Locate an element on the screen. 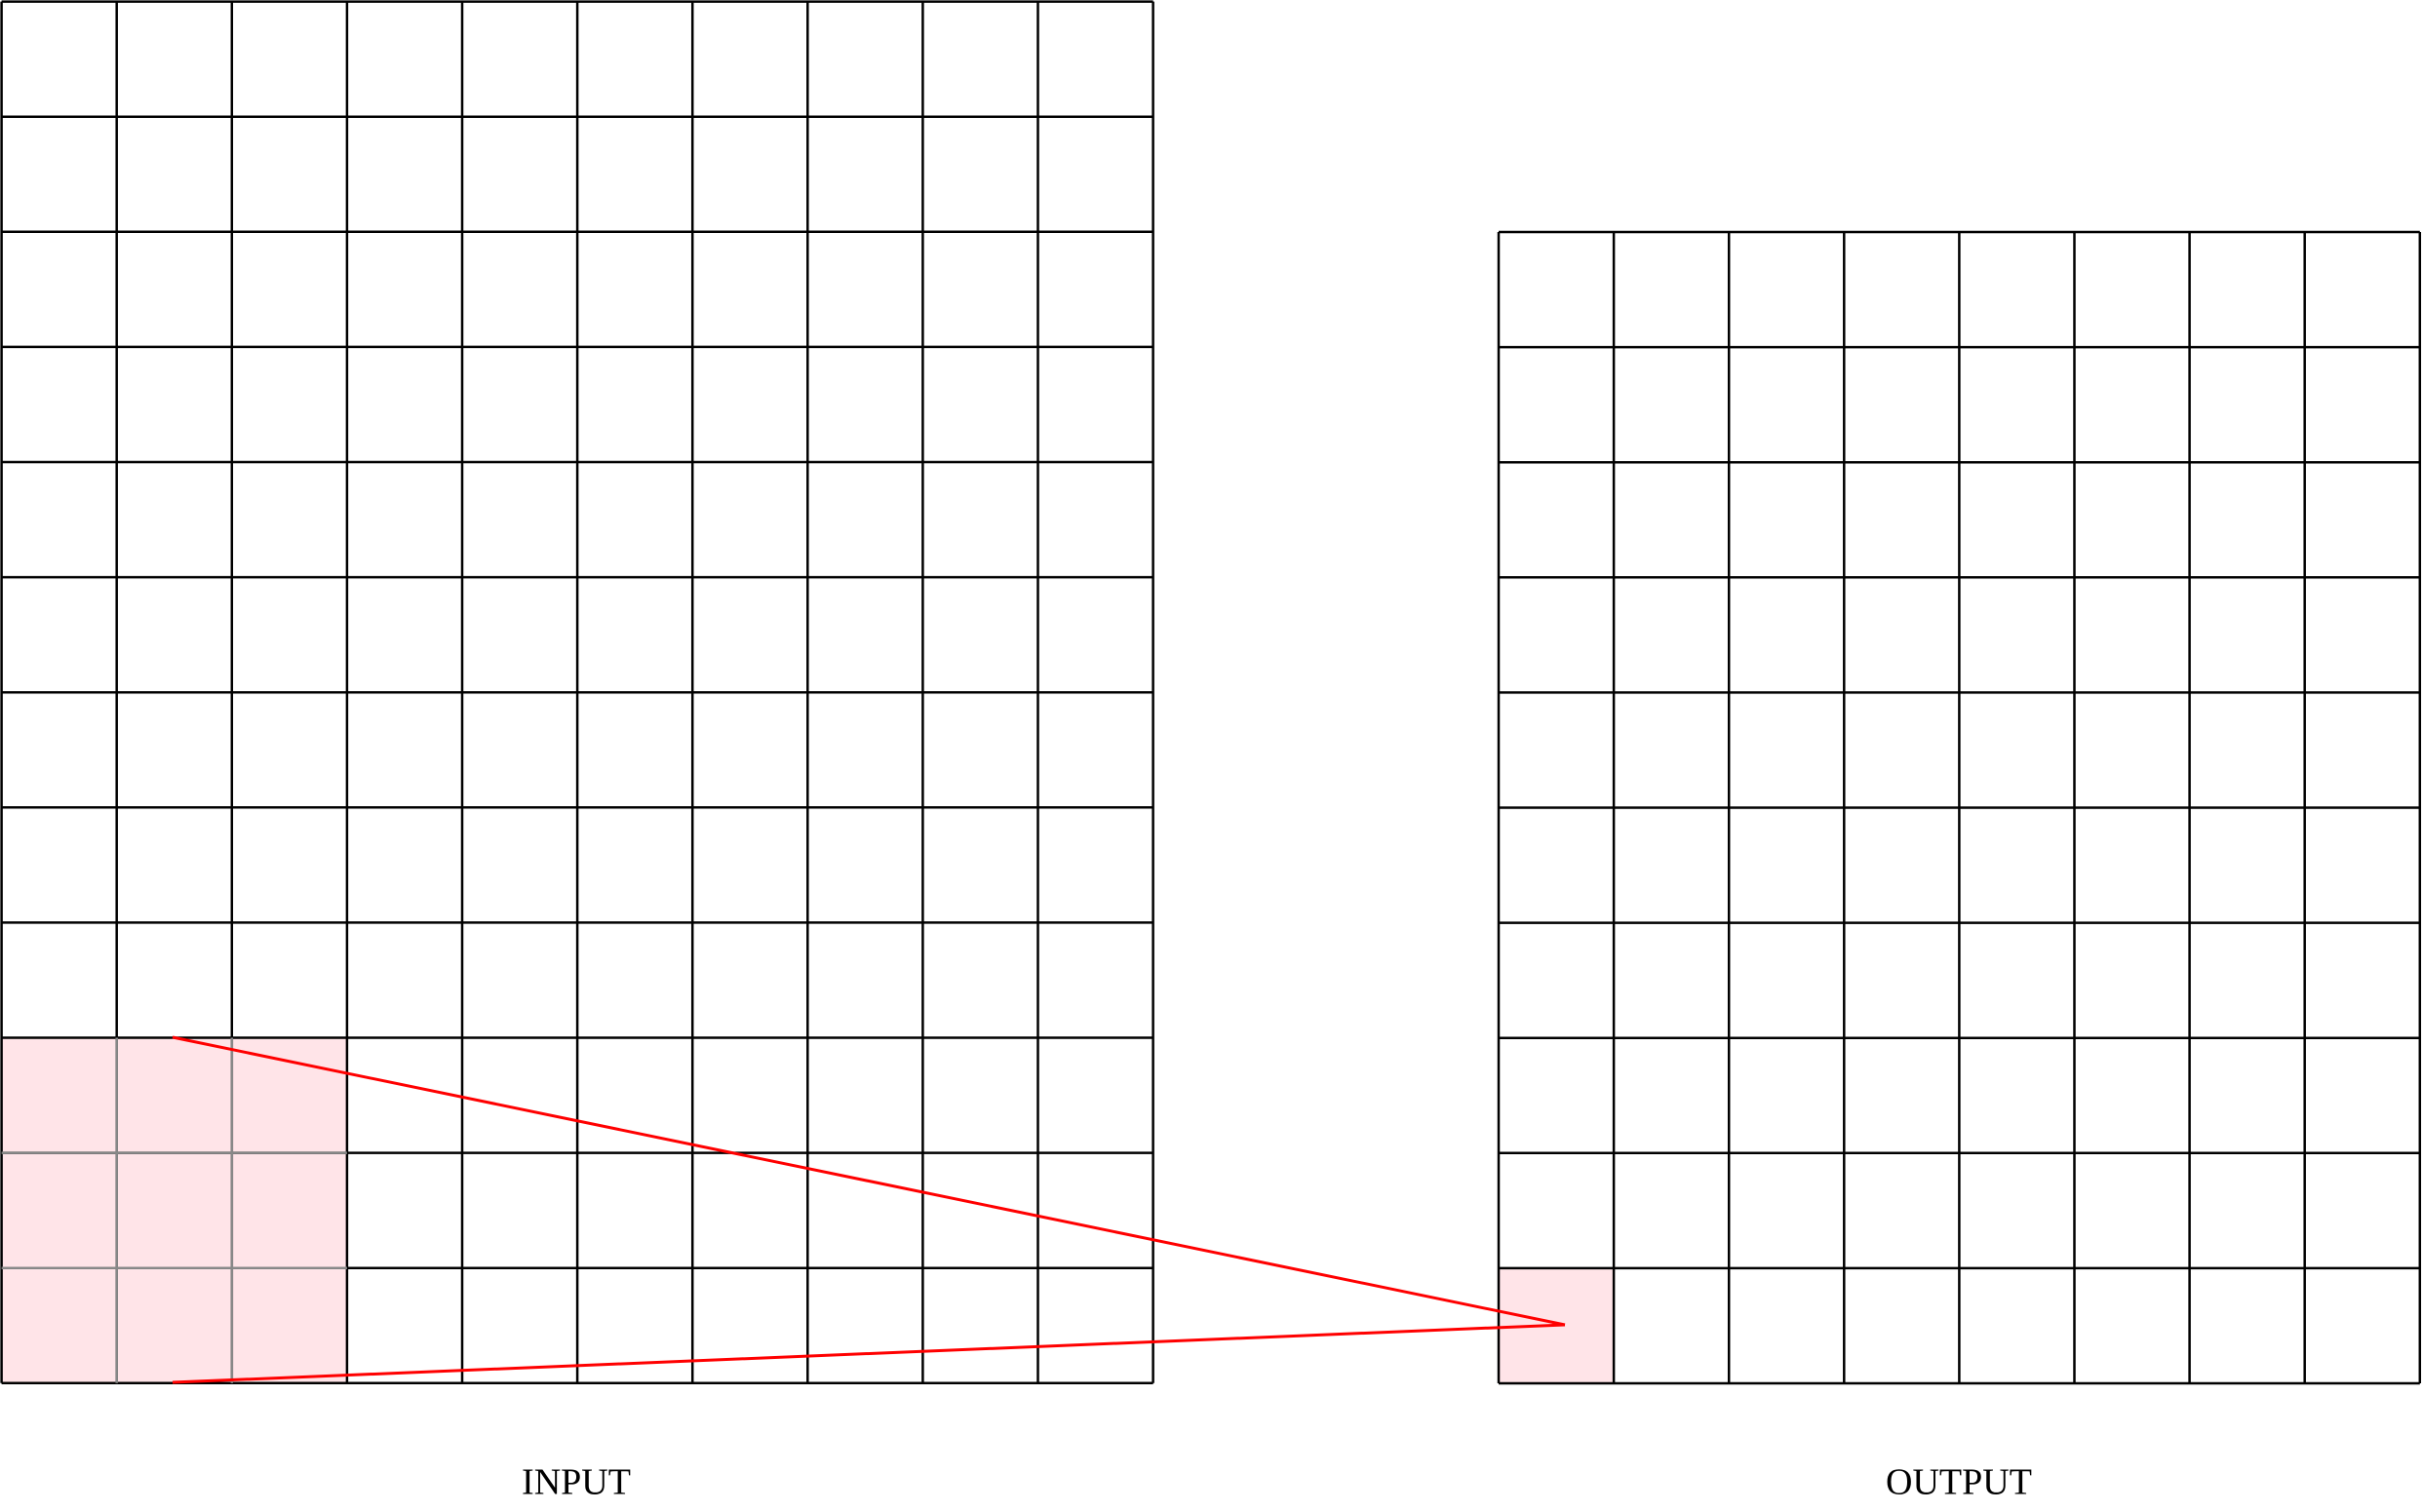 This screenshot has height=1512, width=2422. input-label: INPUT is located at coordinates (576, 1482).